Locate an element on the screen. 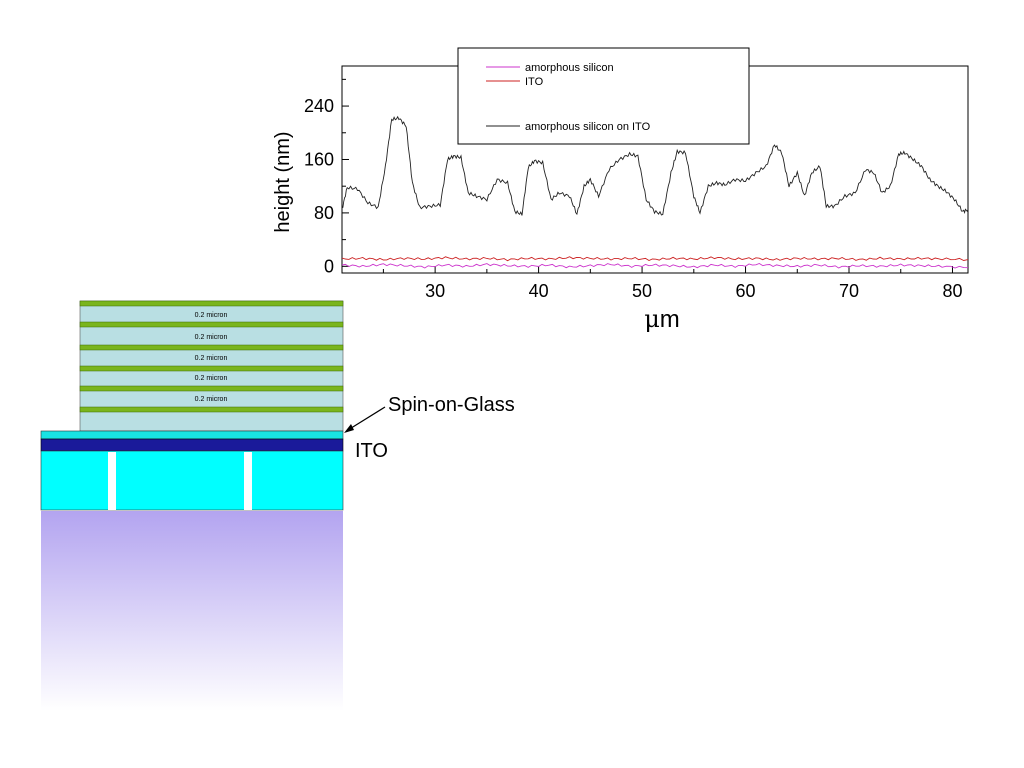 This screenshot has height=768, width=1024. x-axis-ticks: 30 40 50 60 70 80 is located at coordinates (693, 283).